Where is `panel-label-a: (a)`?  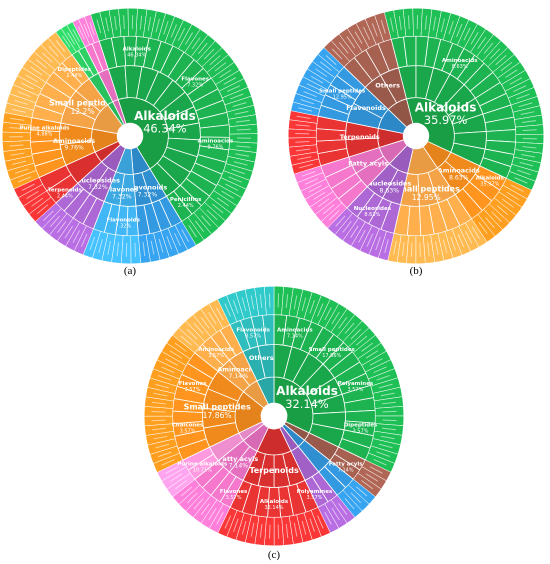 panel-label-a: (a) is located at coordinates (130, 271).